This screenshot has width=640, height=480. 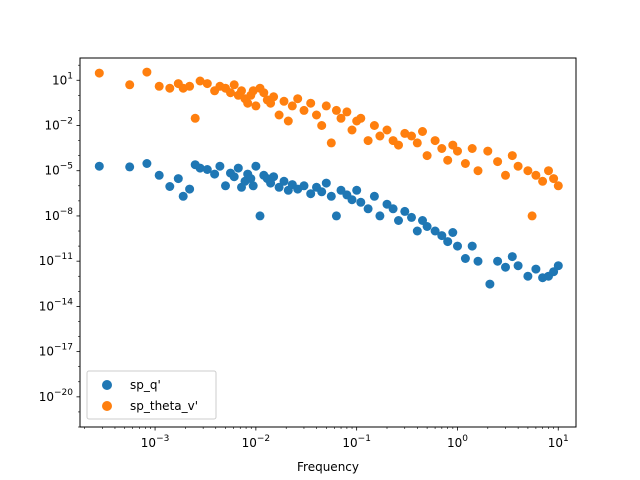 What do you see at coordinates (56, 396) in the screenshot?
I see `y-tick-label: 10⁻²⁰` at bounding box center [56, 396].